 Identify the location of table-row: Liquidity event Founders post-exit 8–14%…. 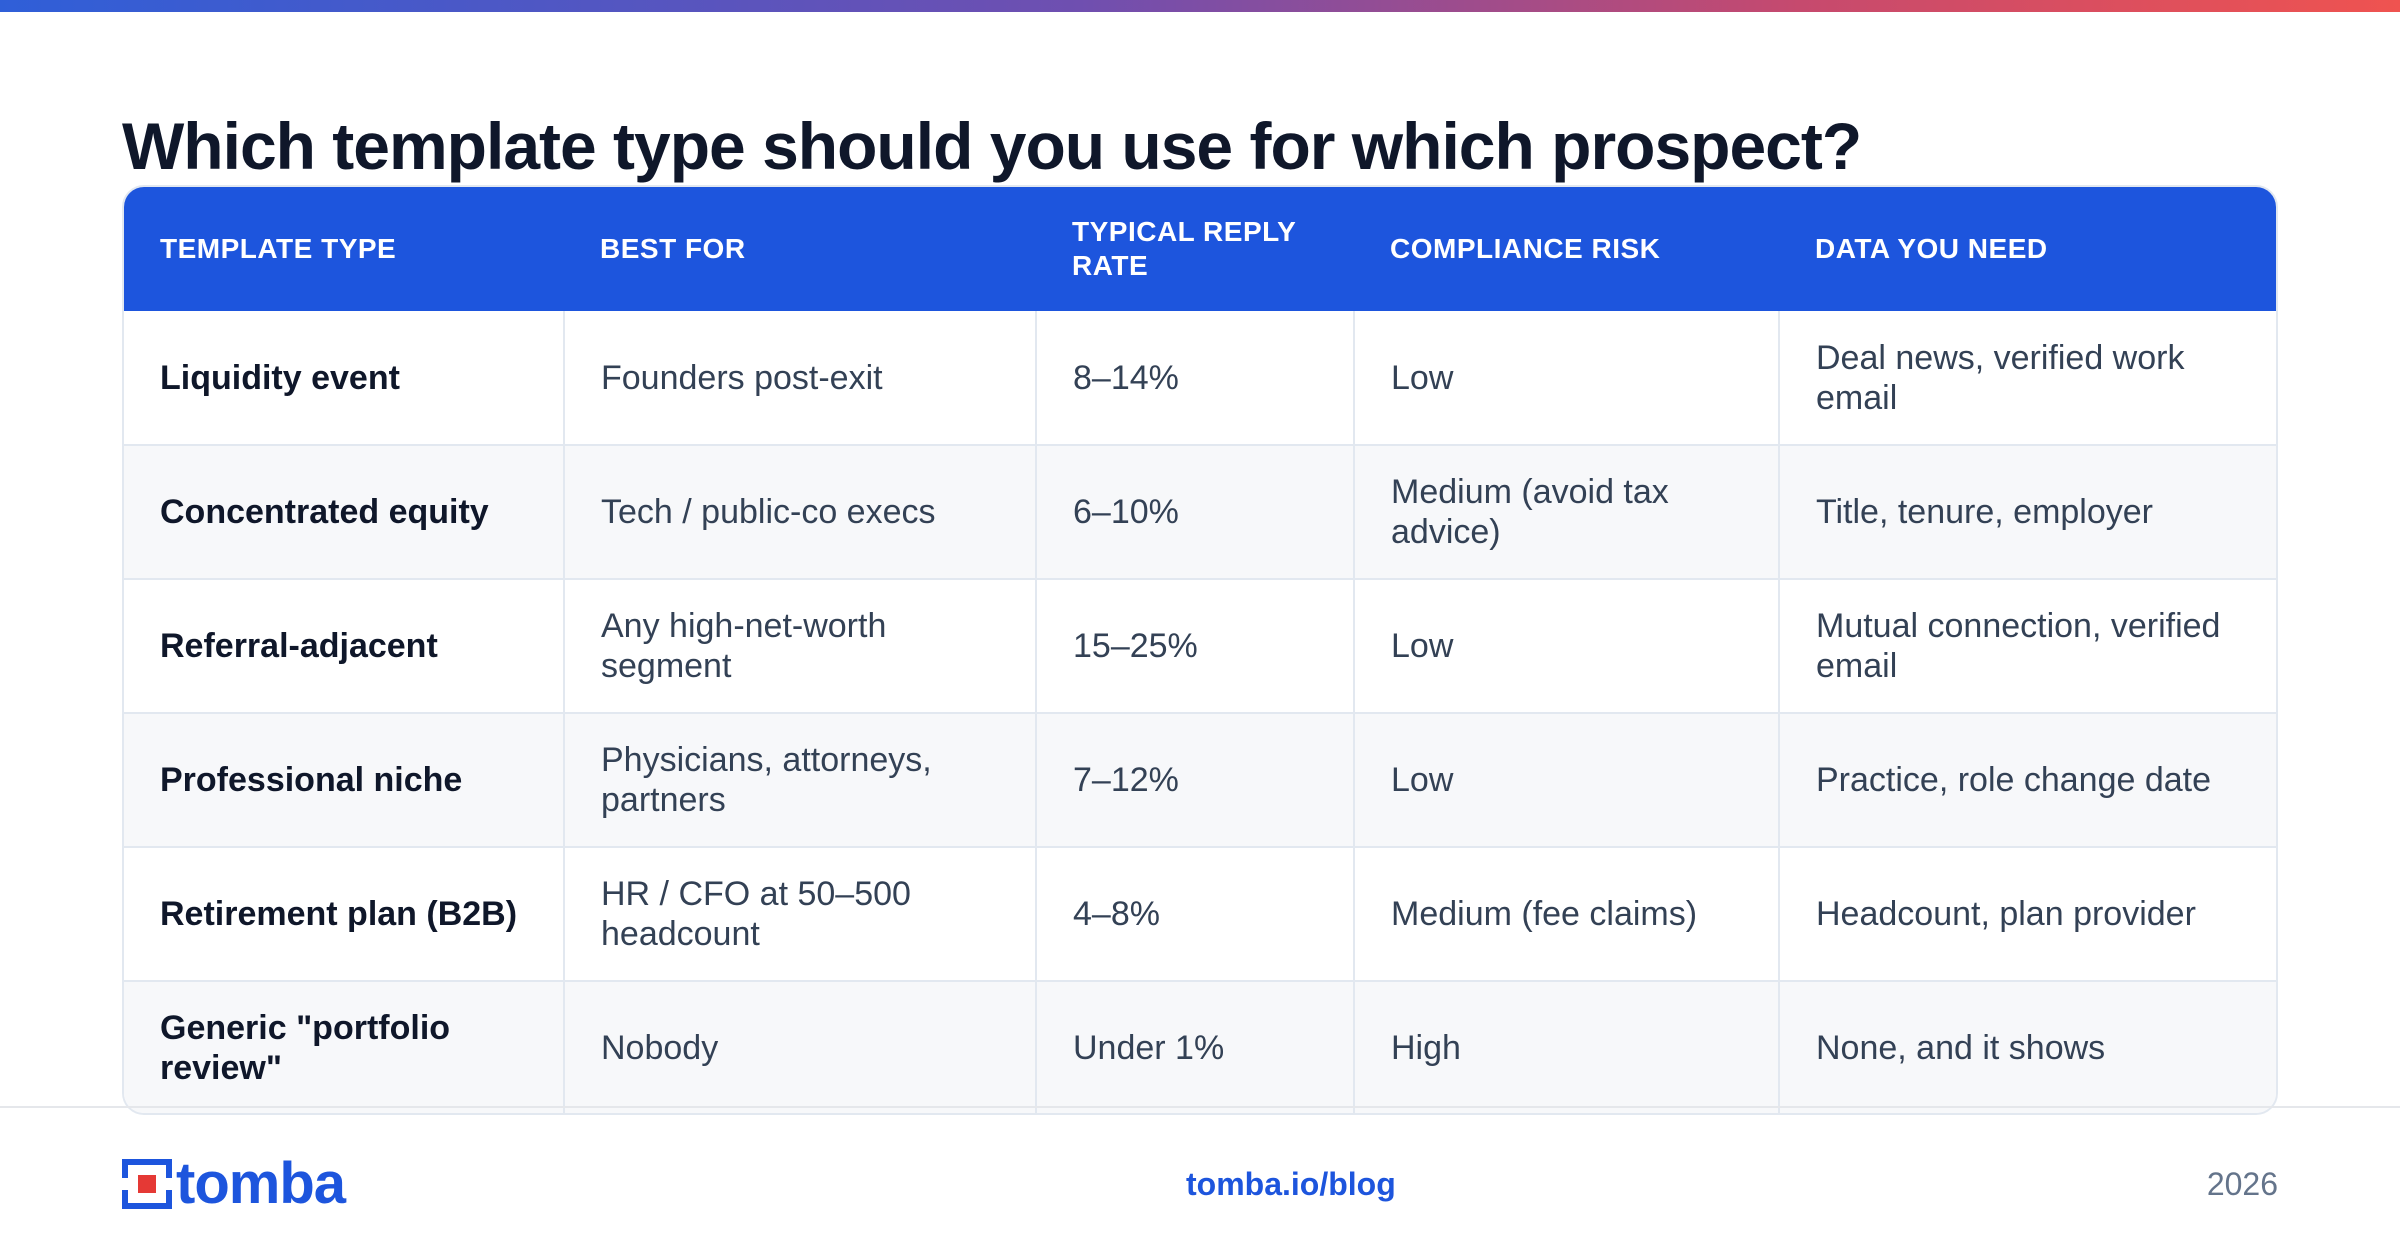
(1200, 378).